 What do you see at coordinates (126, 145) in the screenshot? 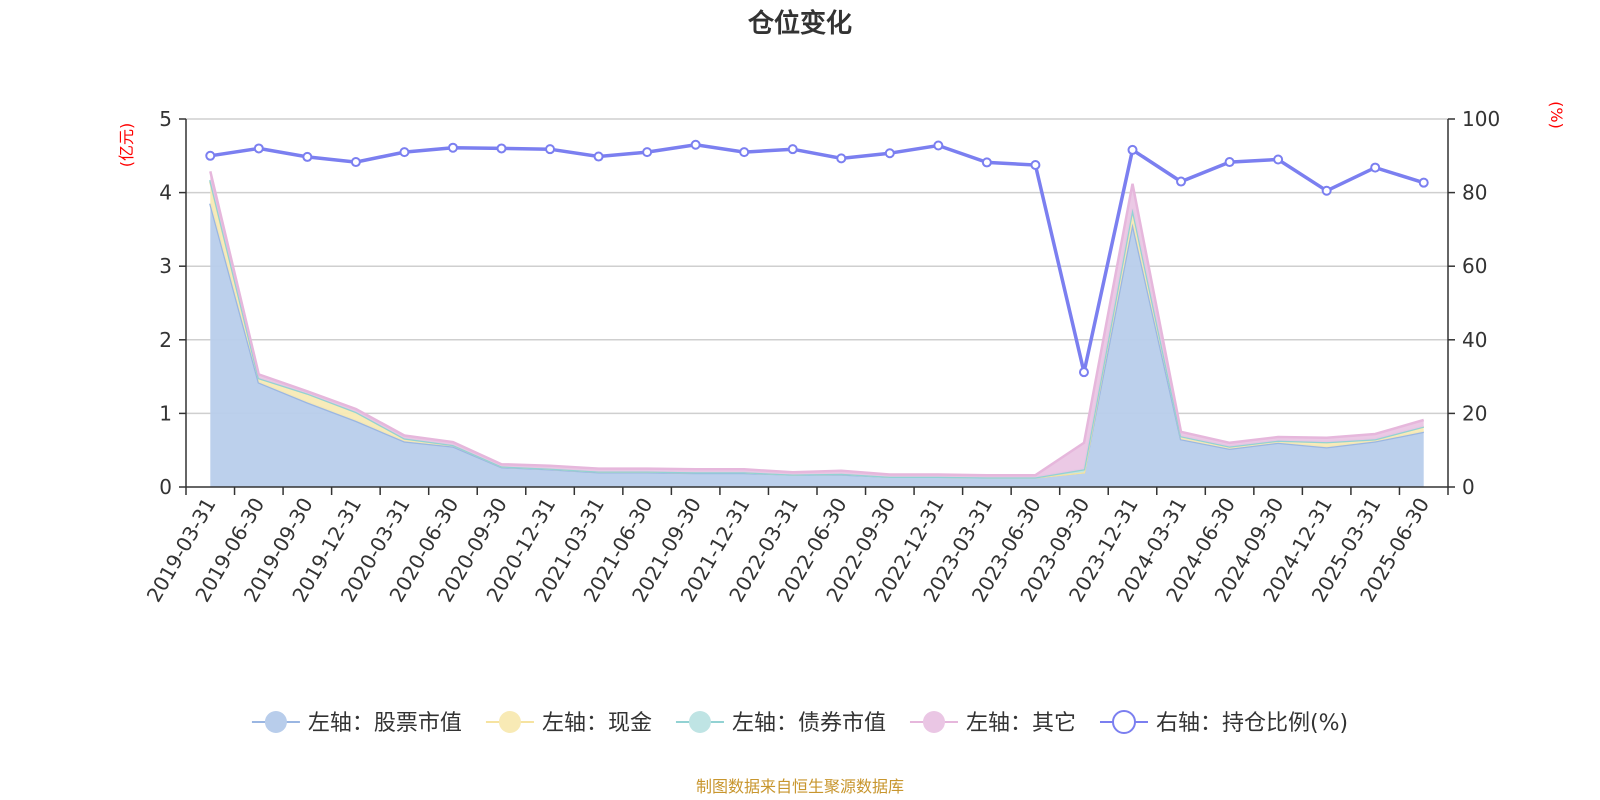
I see `left-axis-unit: (亿元)` at bounding box center [126, 145].